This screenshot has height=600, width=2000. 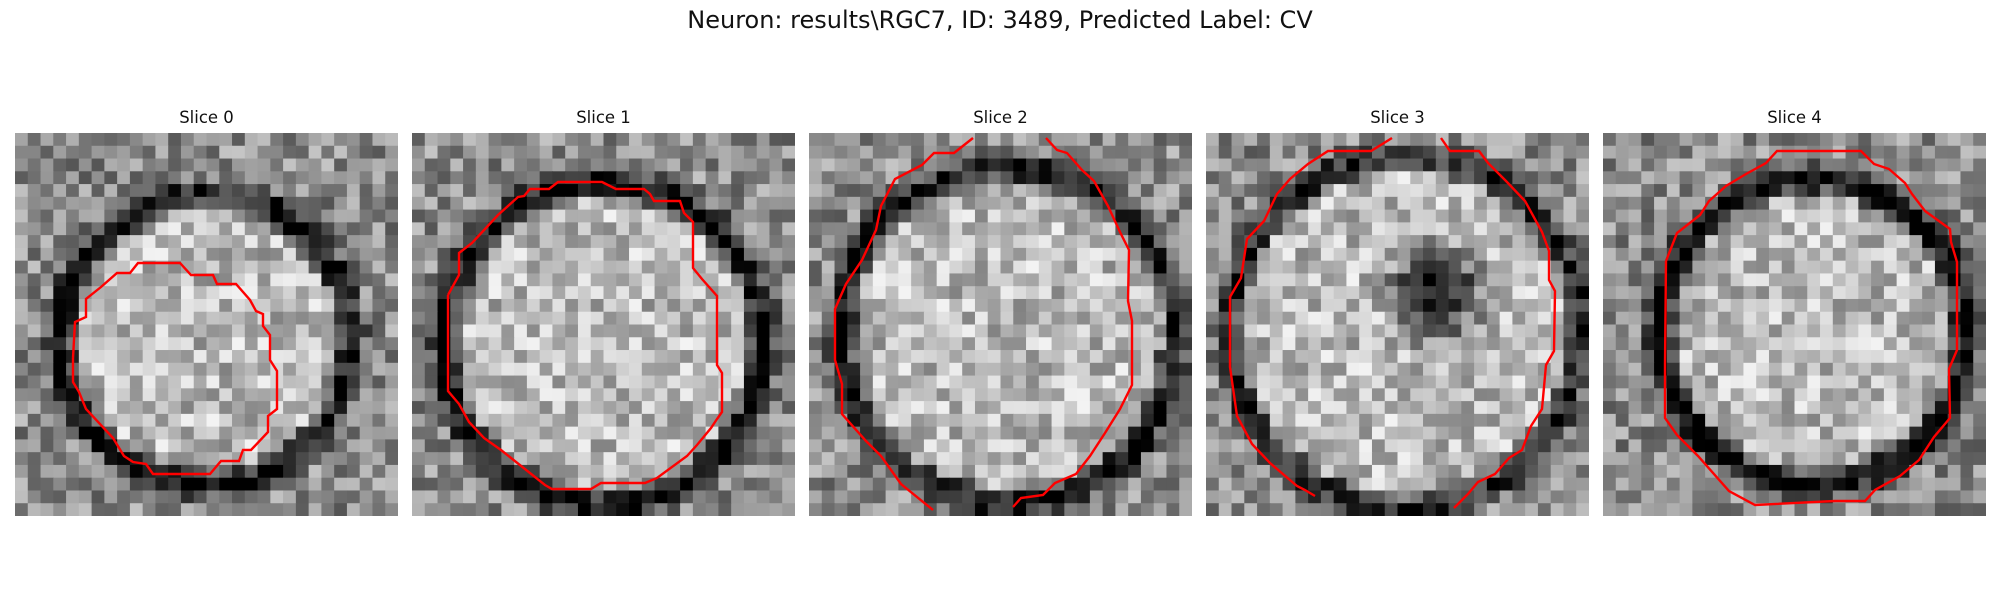 I want to click on slice-panel-0: Slice 0, so click(x=206, y=311).